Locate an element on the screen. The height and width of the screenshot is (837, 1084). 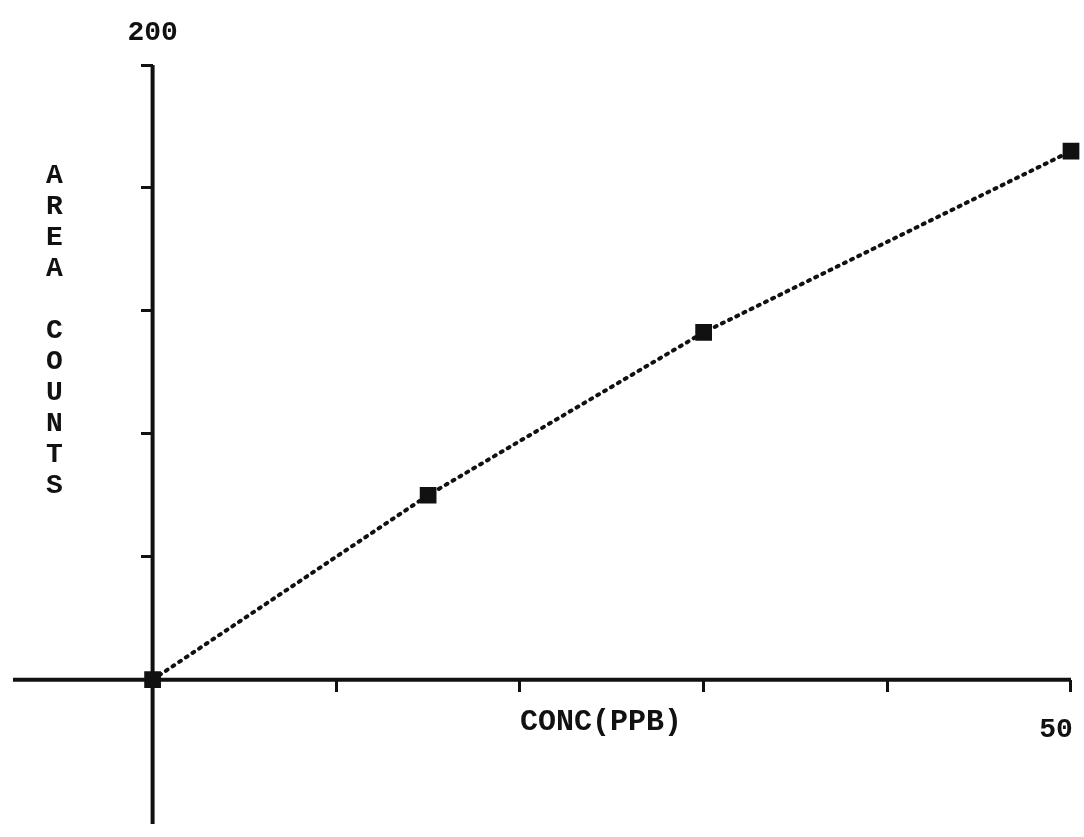
y-axis-title: AREA COUNTS is located at coordinates (54, 330).